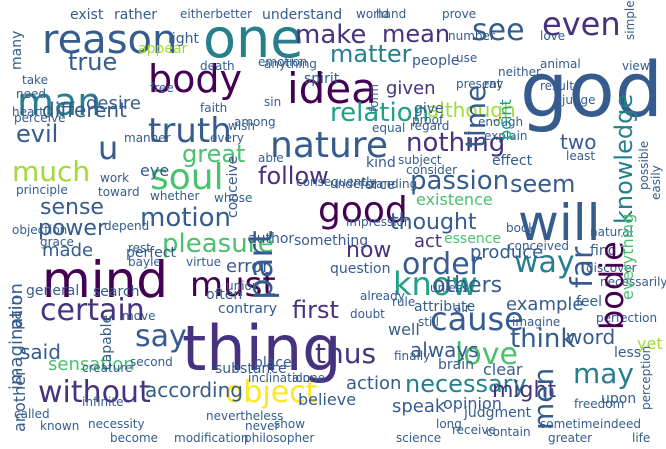  What do you see at coordinates (428, 120) in the screenshot?
I see `word: proof` at bounding box center [428, 120].